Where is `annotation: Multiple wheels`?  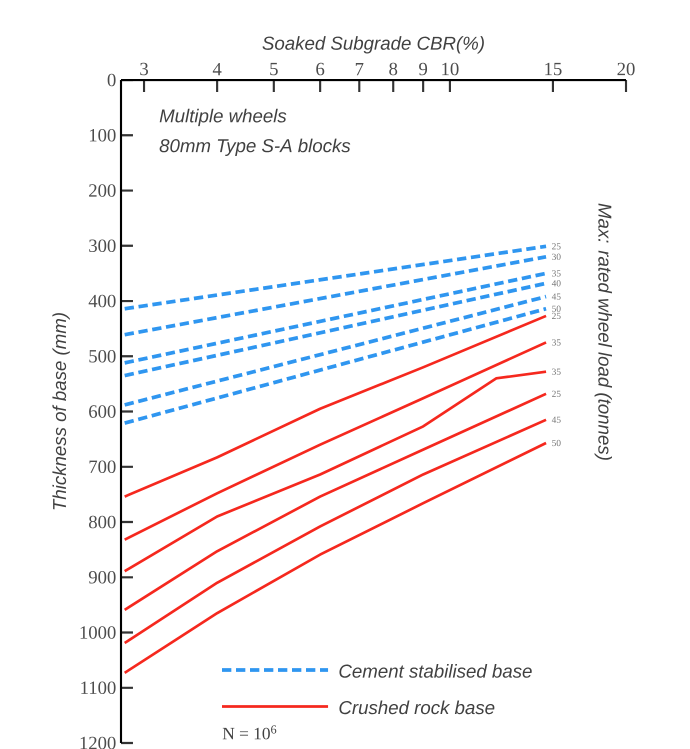 annotation: Multiple wheels is located at coordinates (223, 117).